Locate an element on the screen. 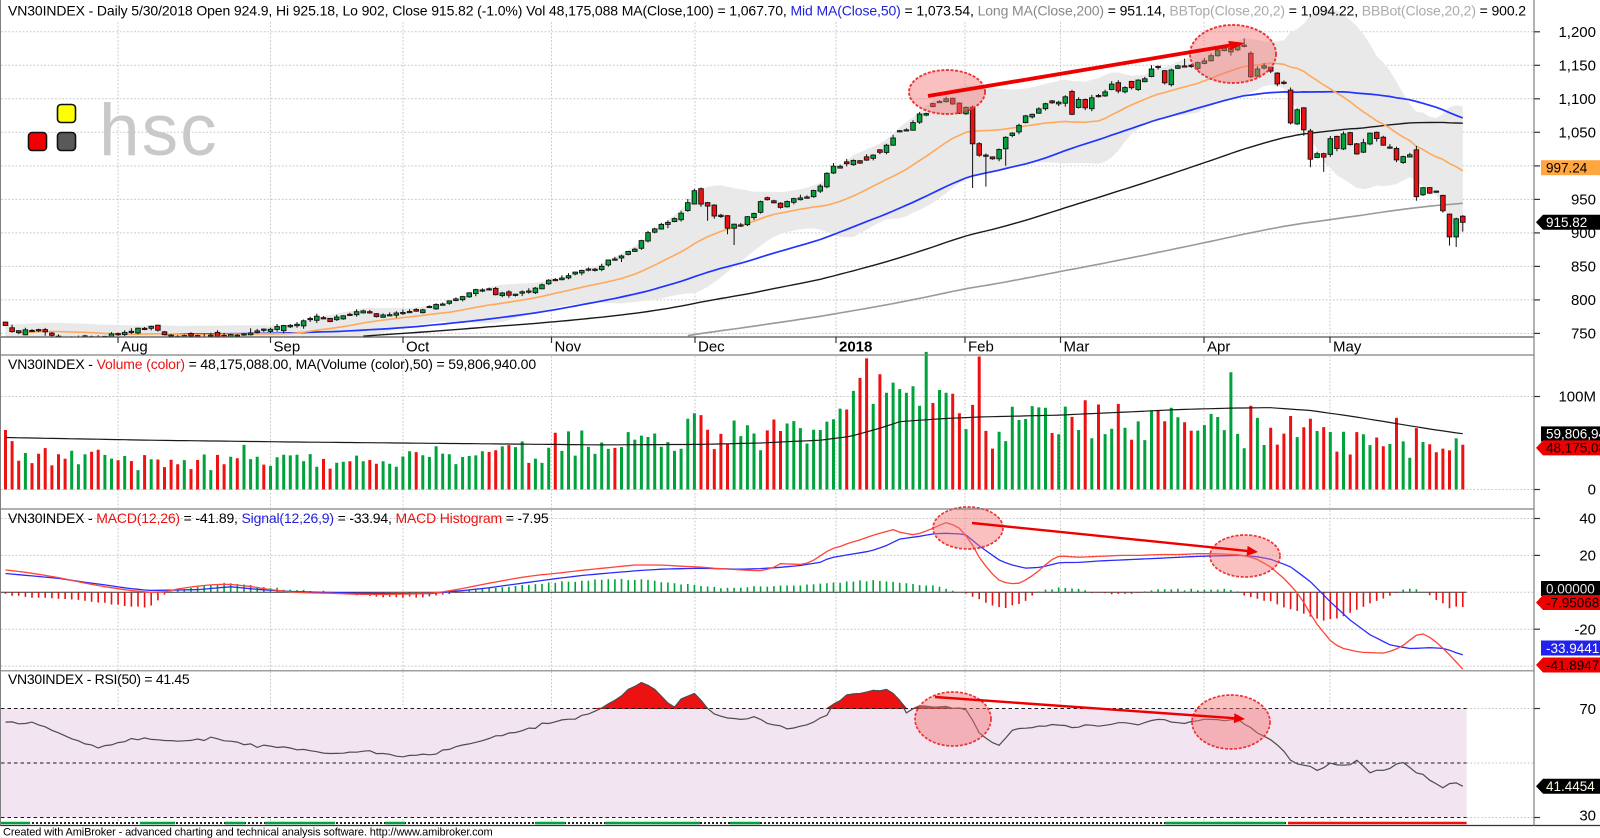 The height and width of the screenshot is (838, 1600). svg-text: 997.24 is located at coordinates (1567, 168).